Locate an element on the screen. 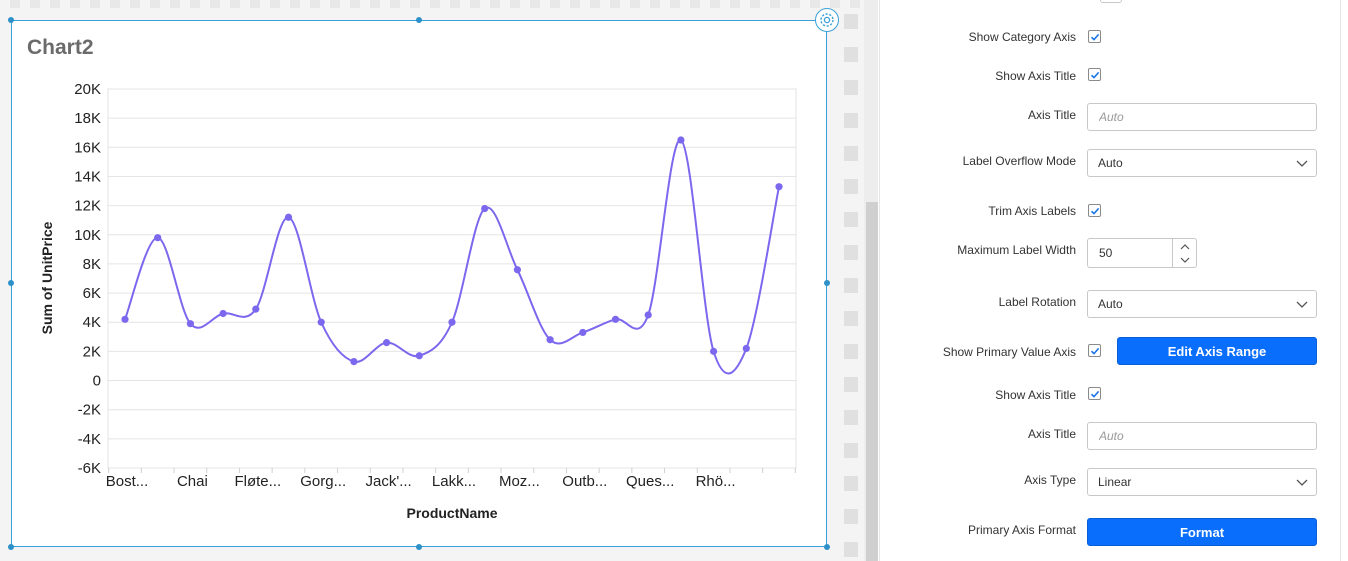  y-tick-label: 2K is located at coordinates (92, 351).